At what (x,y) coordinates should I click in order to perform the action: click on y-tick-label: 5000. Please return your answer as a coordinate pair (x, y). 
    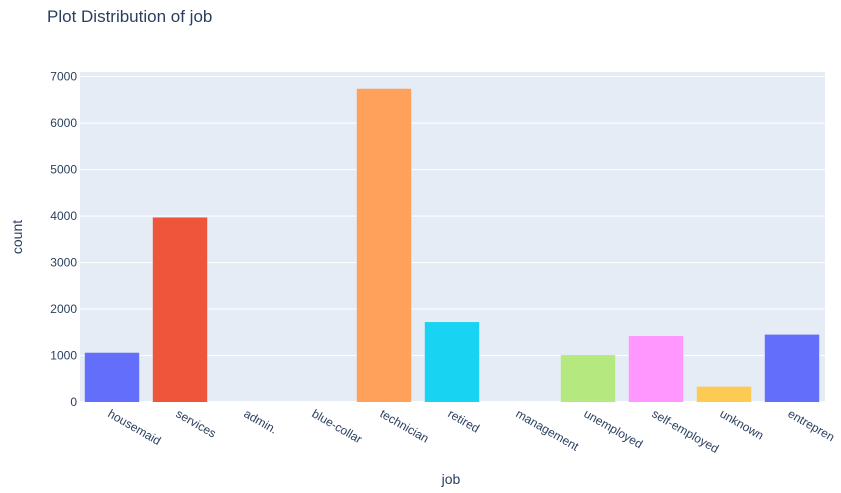
    Looking at the image, I should click on (63, 170).